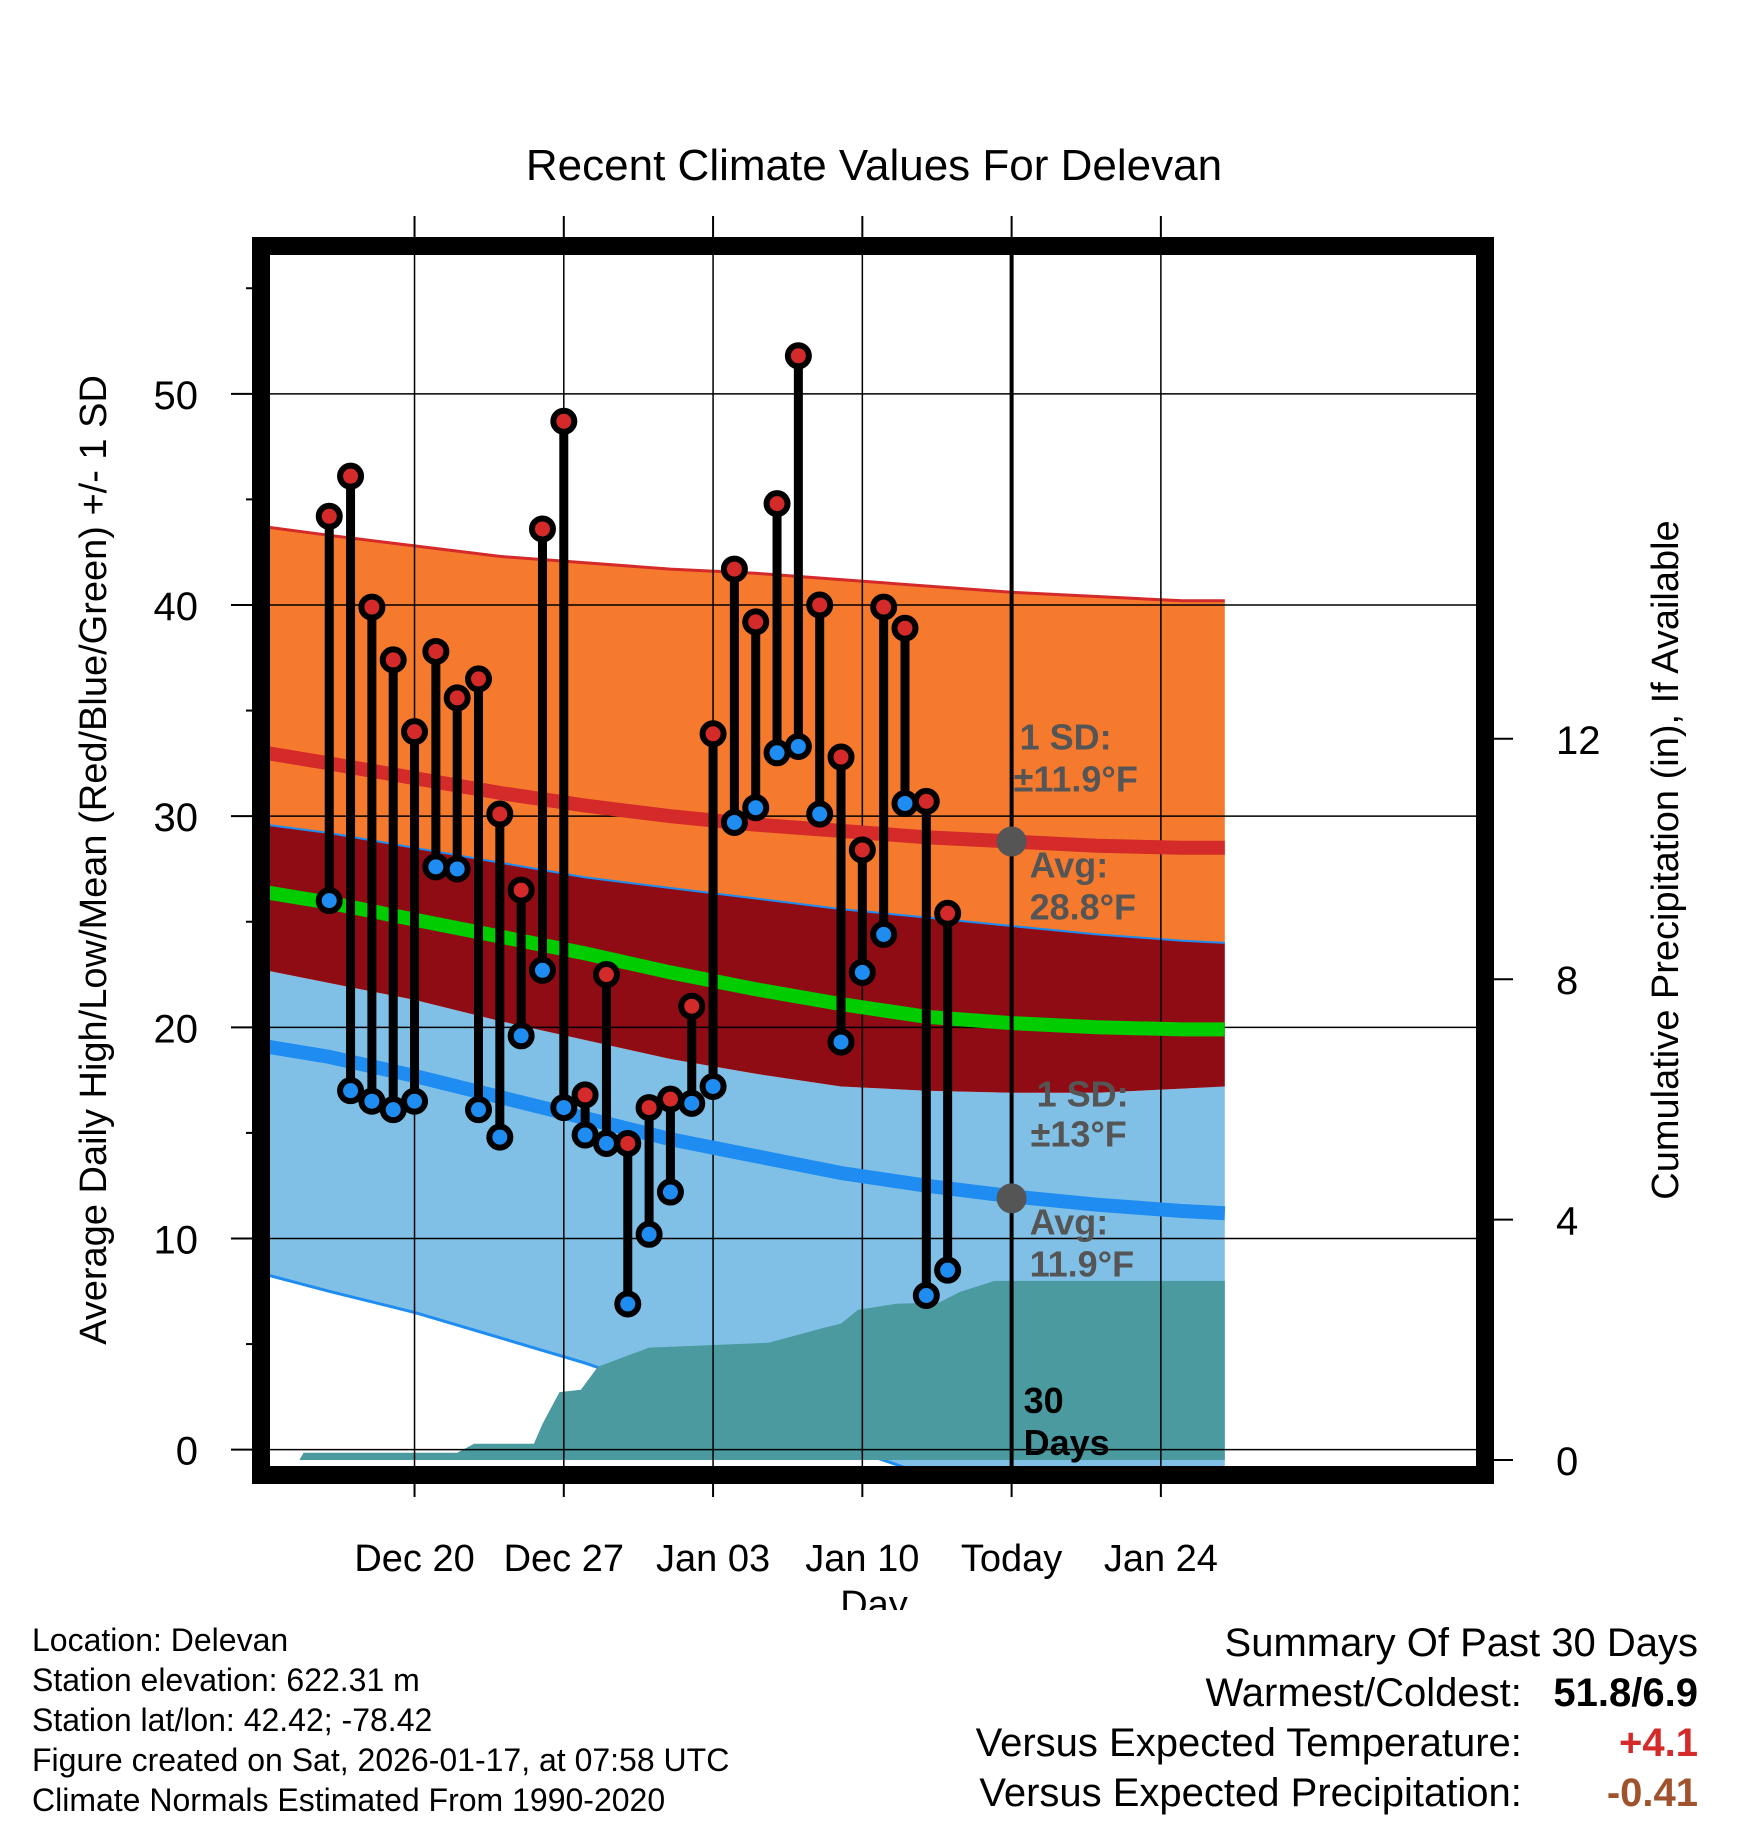  I want to click on summary-precip-row: Versus Expected Precipitation: -0.41, so click(1337, 1793).